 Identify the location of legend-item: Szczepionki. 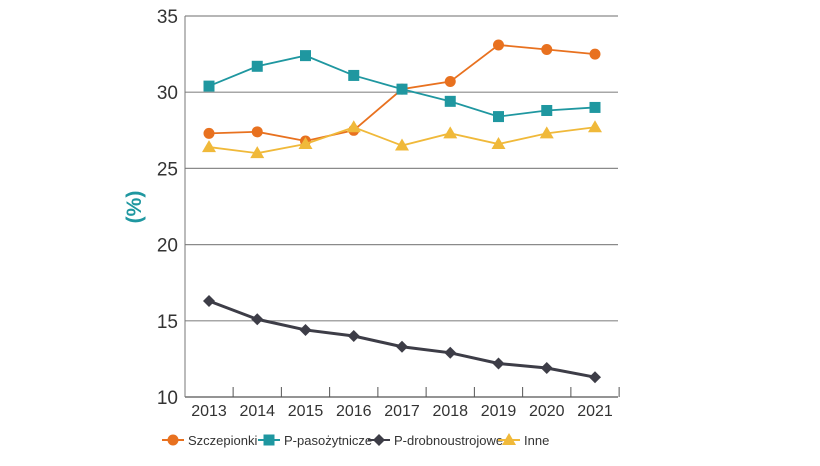
(209, 440).